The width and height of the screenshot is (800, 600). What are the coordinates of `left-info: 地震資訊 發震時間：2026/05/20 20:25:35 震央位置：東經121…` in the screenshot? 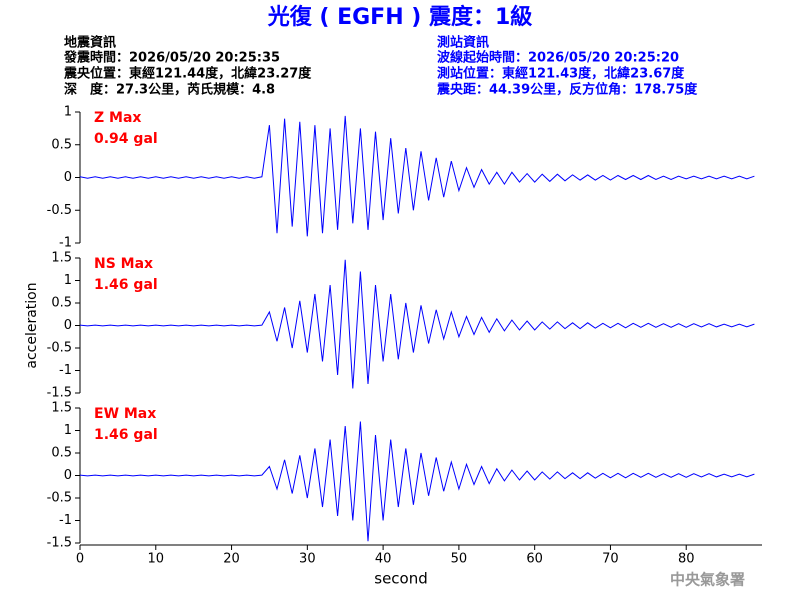 It's located at (187, 66).